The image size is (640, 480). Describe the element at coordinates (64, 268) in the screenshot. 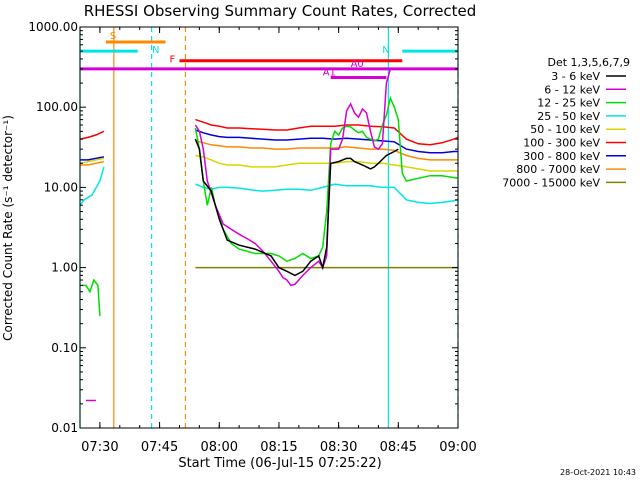

I see `y-tick-label: 1.00` at that location.